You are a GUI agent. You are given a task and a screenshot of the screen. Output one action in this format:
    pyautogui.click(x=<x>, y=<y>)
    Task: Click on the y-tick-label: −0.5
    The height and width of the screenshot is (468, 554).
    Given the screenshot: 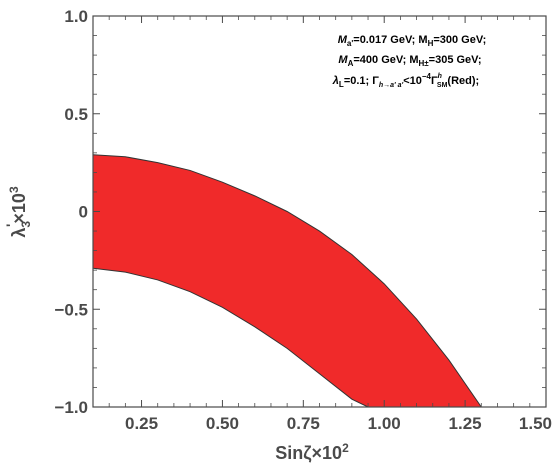 What is the action you would take?
    pyautogui.click(x=71, y=309)
    